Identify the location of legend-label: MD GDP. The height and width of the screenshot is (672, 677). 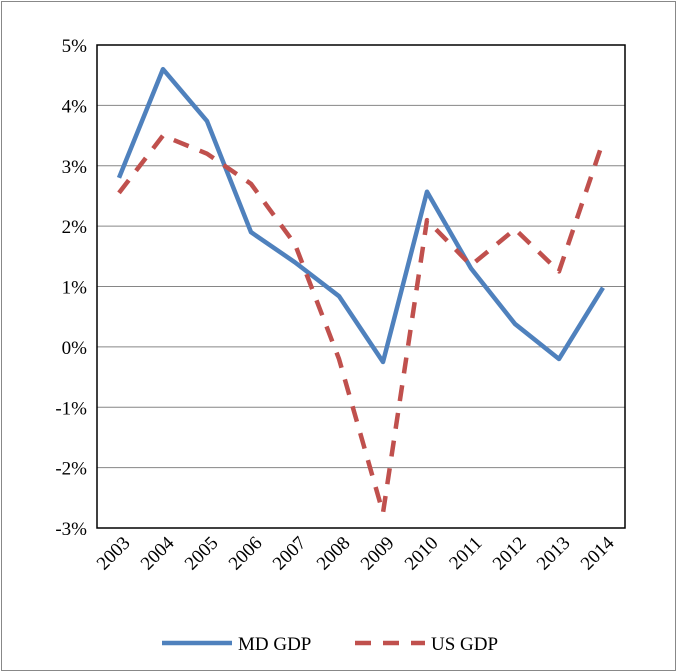
(274, 644).